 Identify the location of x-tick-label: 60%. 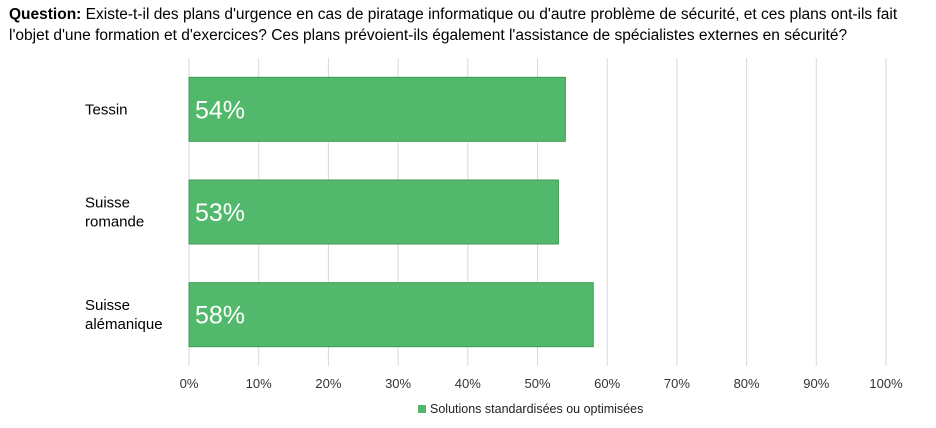
(607, 383).